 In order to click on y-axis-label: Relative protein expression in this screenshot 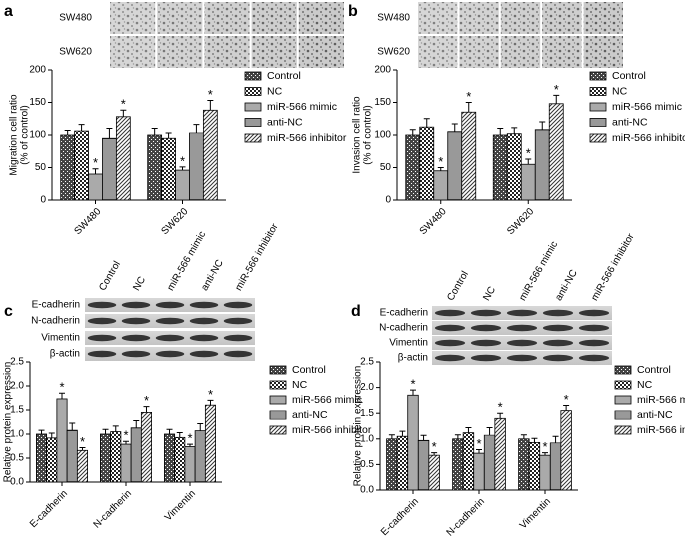, I will do `click(8, 422)`.